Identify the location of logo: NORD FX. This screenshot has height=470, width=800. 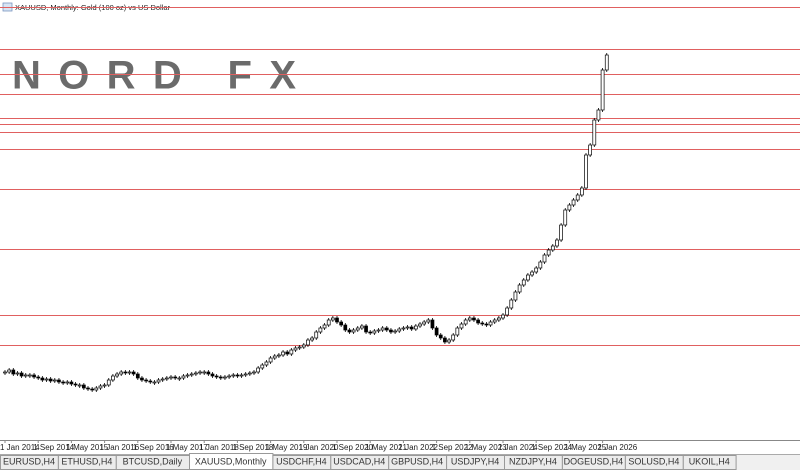
(157, 76).